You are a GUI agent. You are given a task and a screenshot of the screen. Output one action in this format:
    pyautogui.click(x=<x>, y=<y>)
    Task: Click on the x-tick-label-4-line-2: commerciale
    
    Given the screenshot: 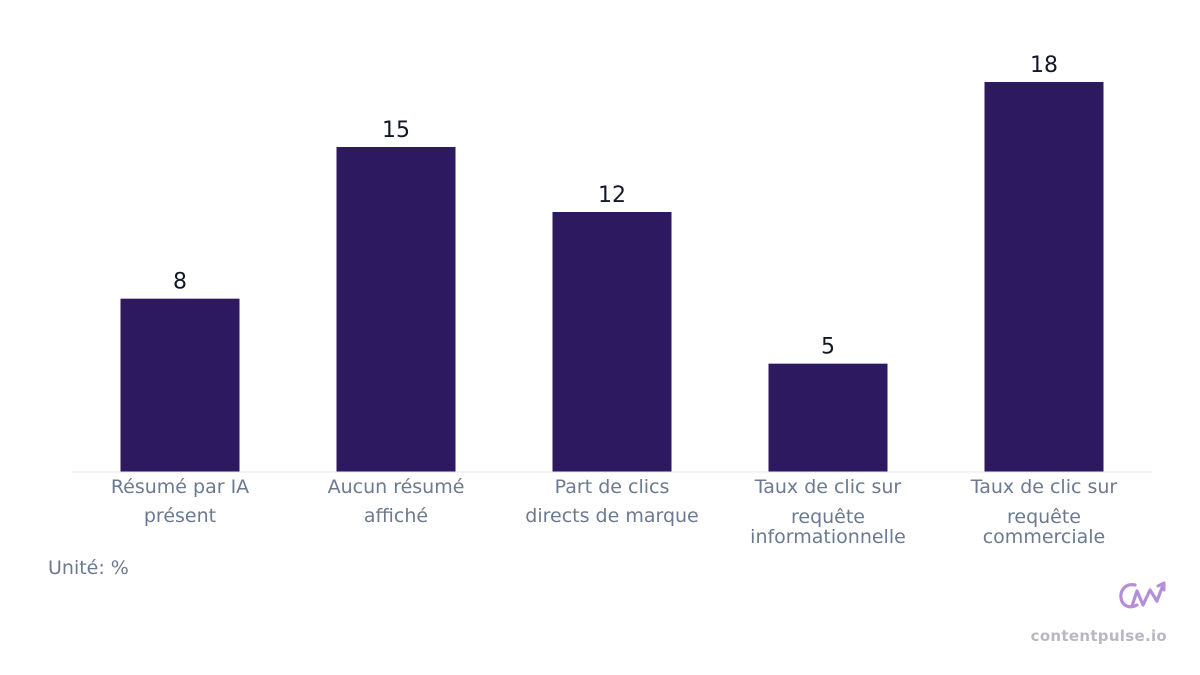 What is the action you would take?
    pyautogui.click(x=1044, y=537)
    